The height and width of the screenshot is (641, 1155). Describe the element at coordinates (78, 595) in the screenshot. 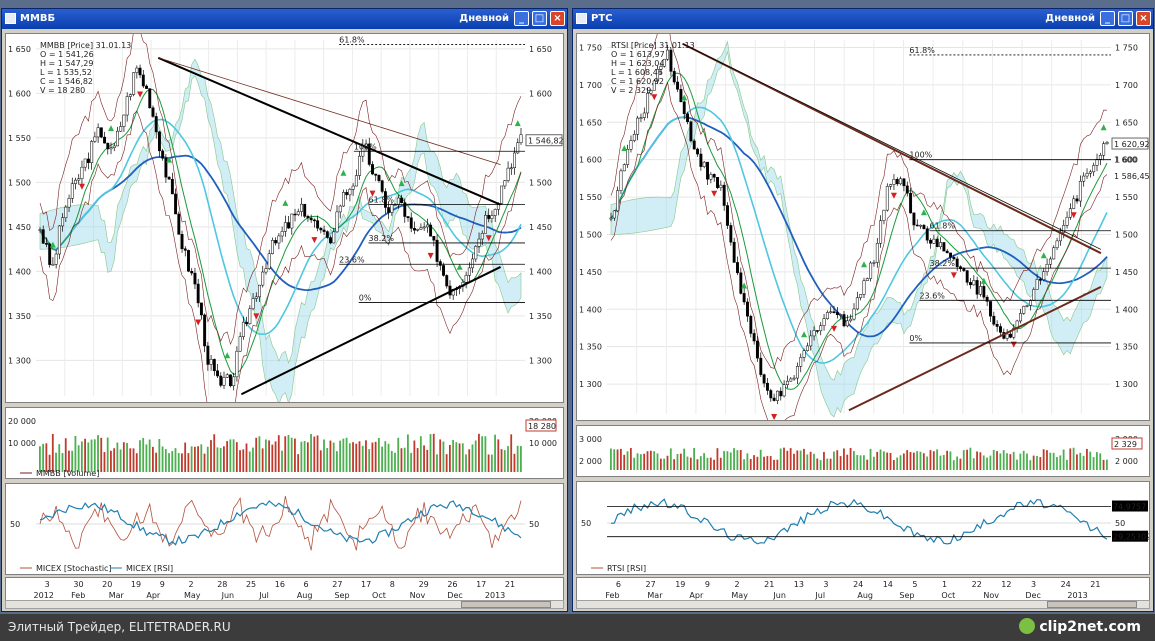

I see `month-tick-label: Feb` at that location.